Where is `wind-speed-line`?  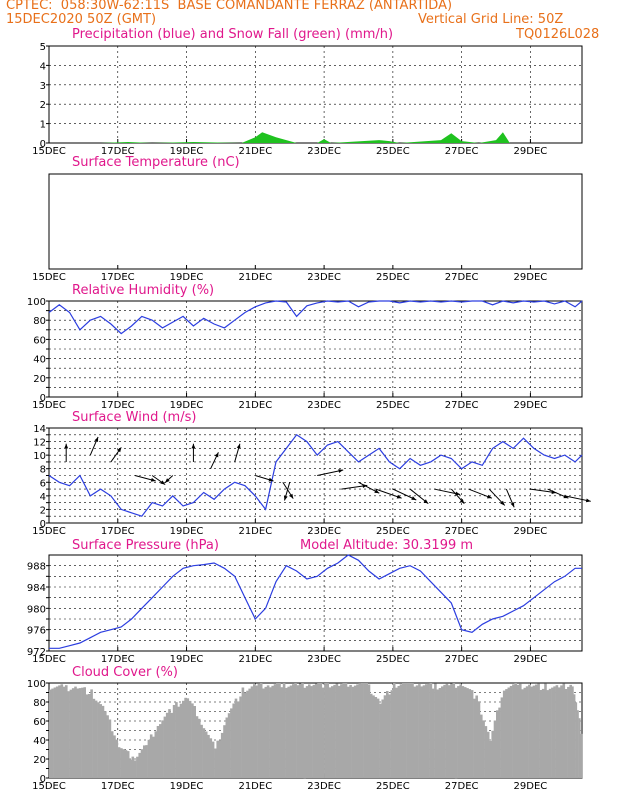
wind-speed-line is located at coordinates (315, 475).